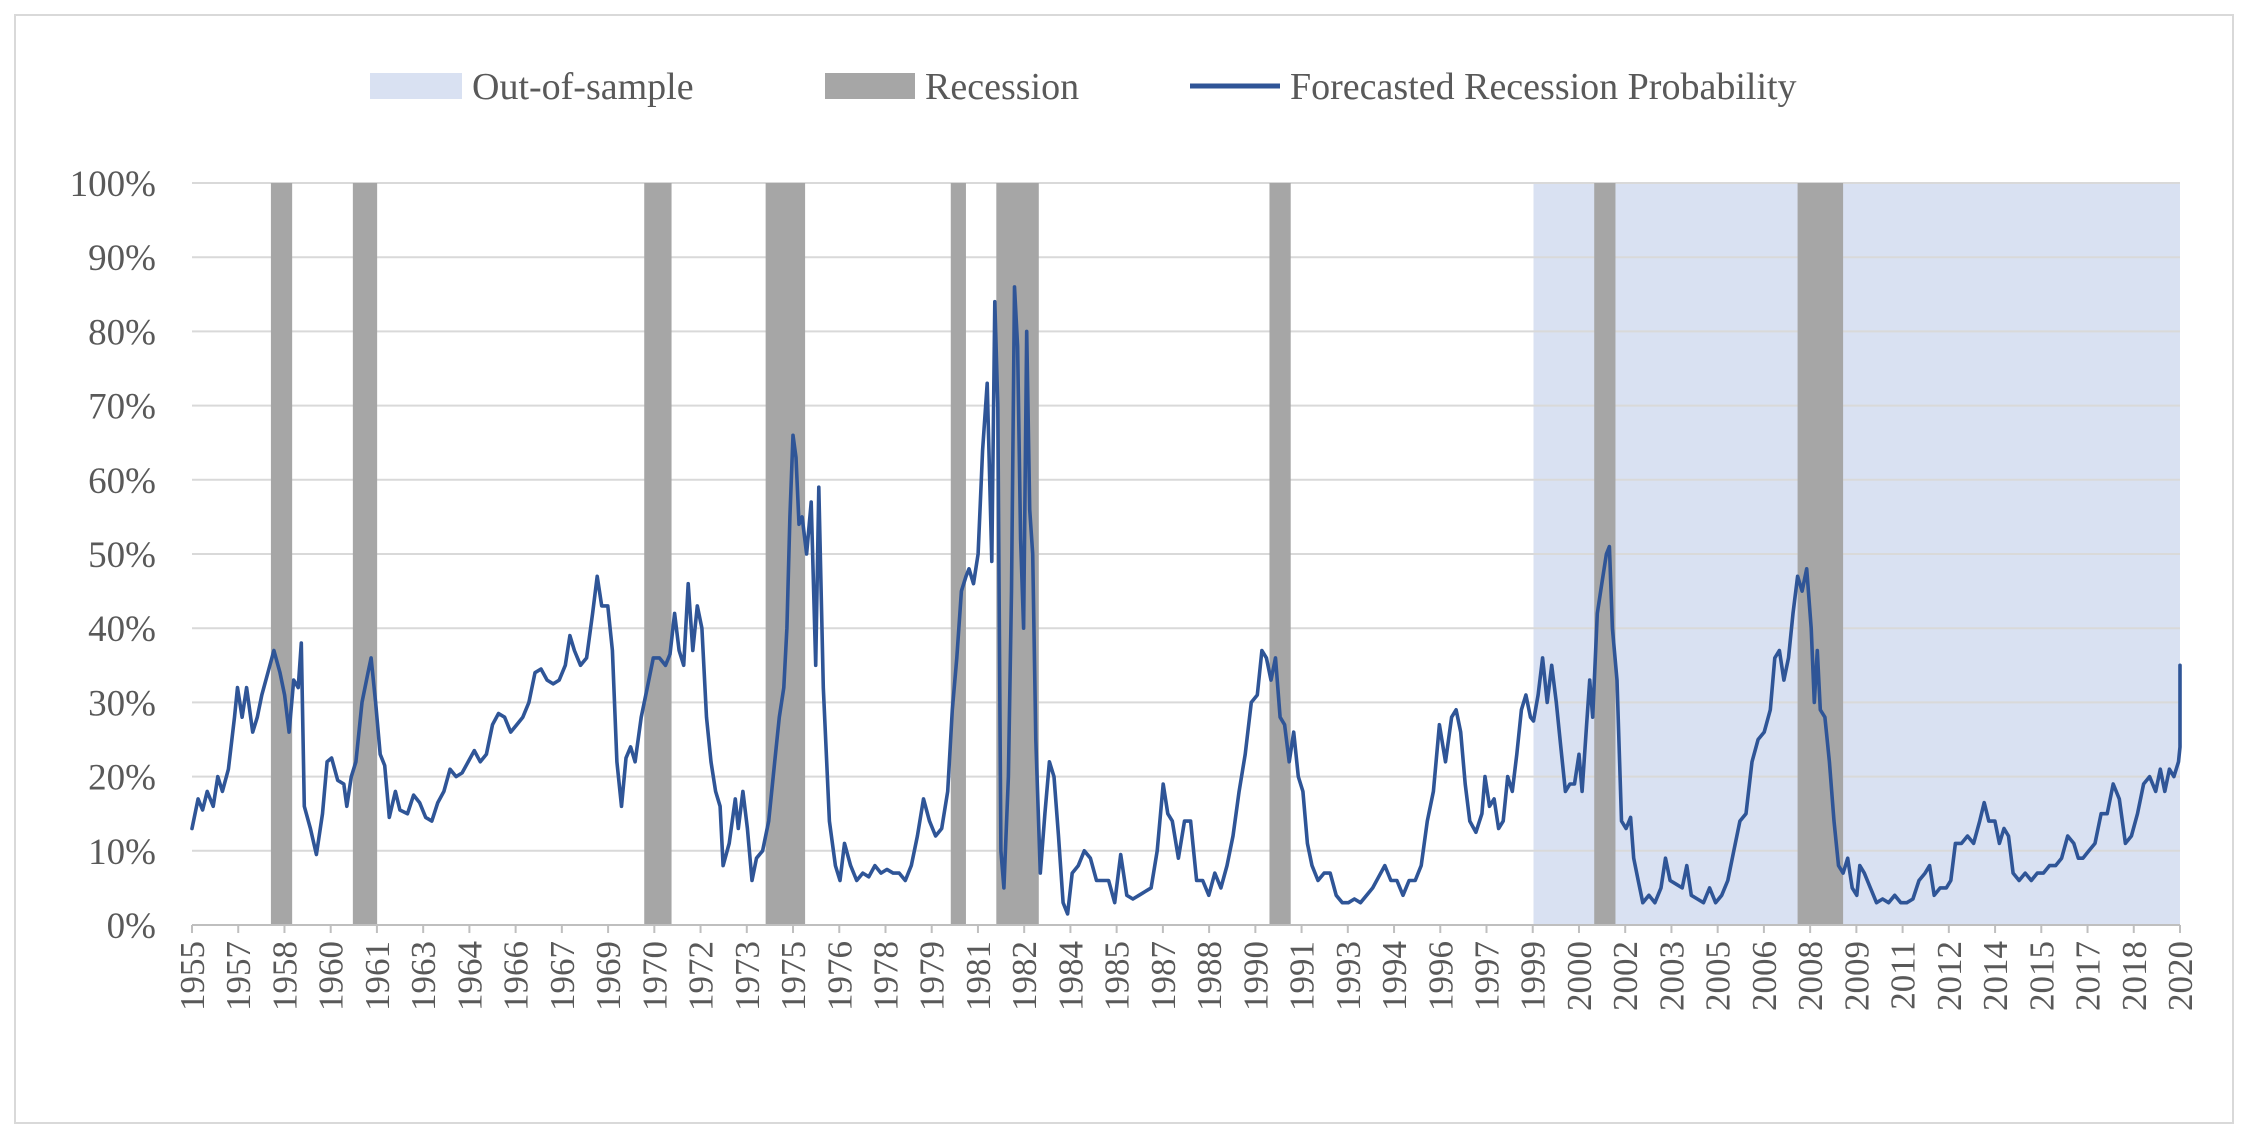 The image size is (2250, 1140). What do you see at coordinates (1255, 976) in the screenshot?
I see `x-tick-label: 1990` at bounding box center [1255, 976].